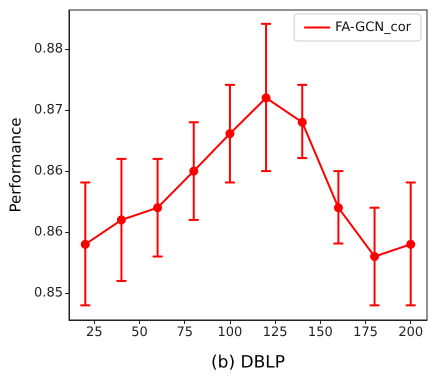 This screenshot has height=378, width=437. What do you see at coordinates (48, 110) in the screenshot?
I see `y-tick-label: 0.87` at bounding box center [48, 110].